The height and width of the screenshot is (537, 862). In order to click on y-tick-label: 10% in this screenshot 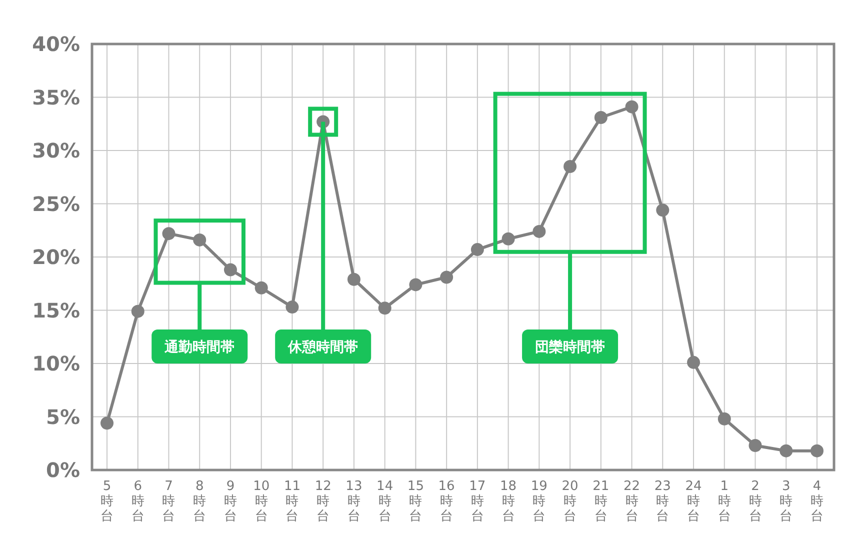, I will do `click(56, 364)`.